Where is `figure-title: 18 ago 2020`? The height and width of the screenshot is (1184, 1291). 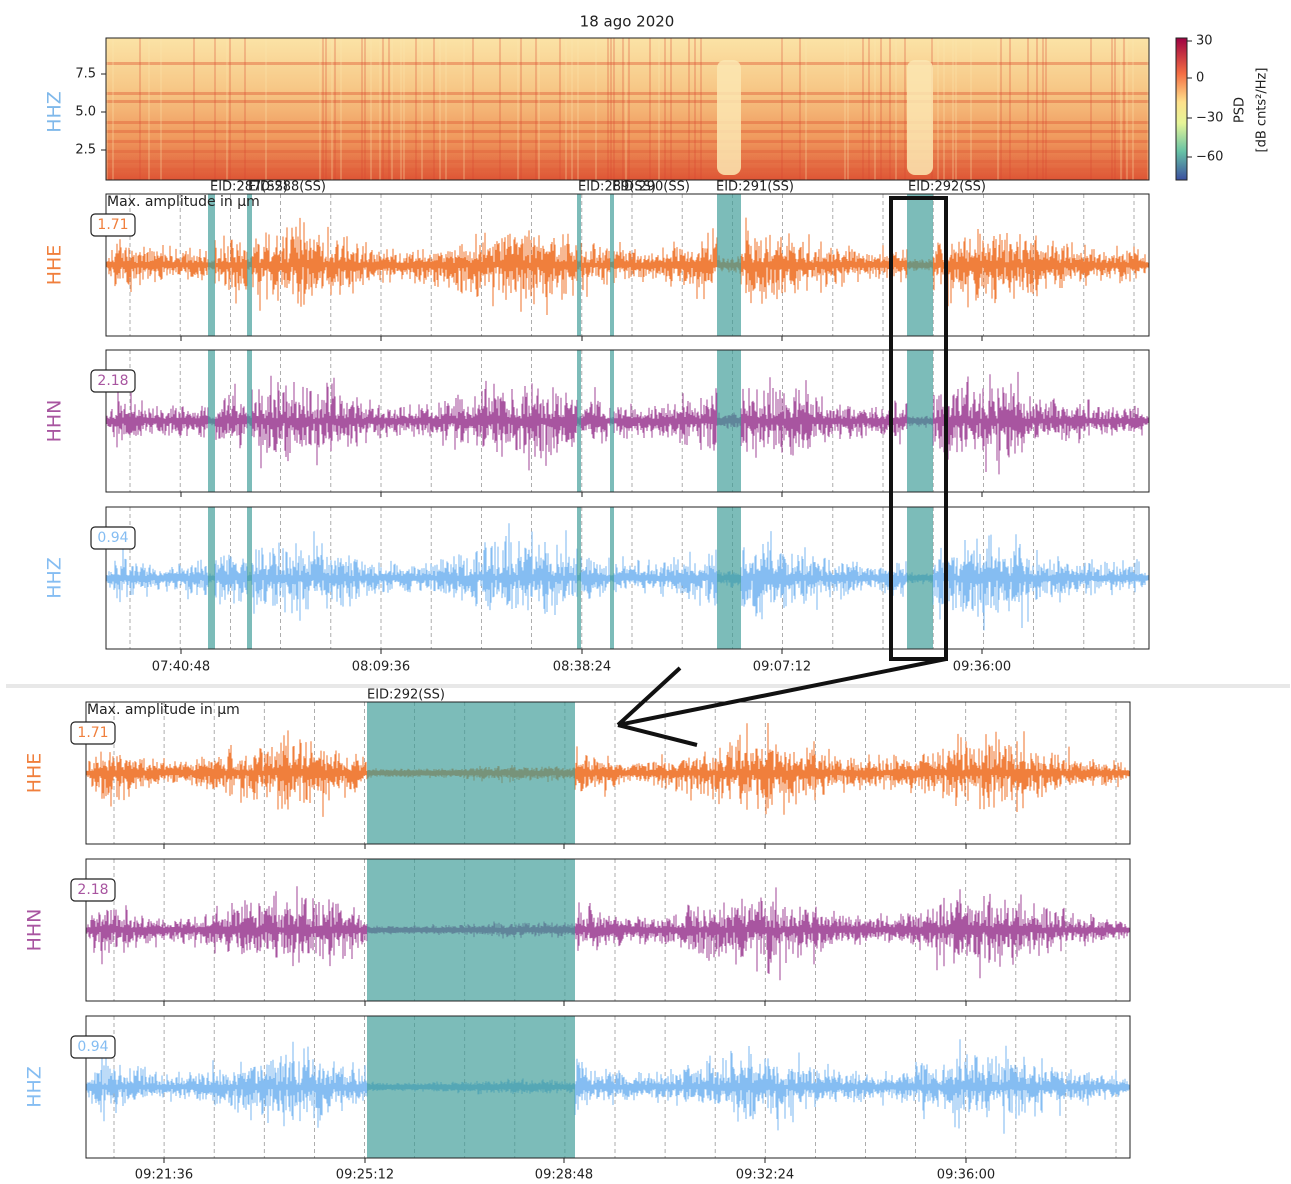 figure-title: 18 ago 2020 is located at coordinates (627, 22).